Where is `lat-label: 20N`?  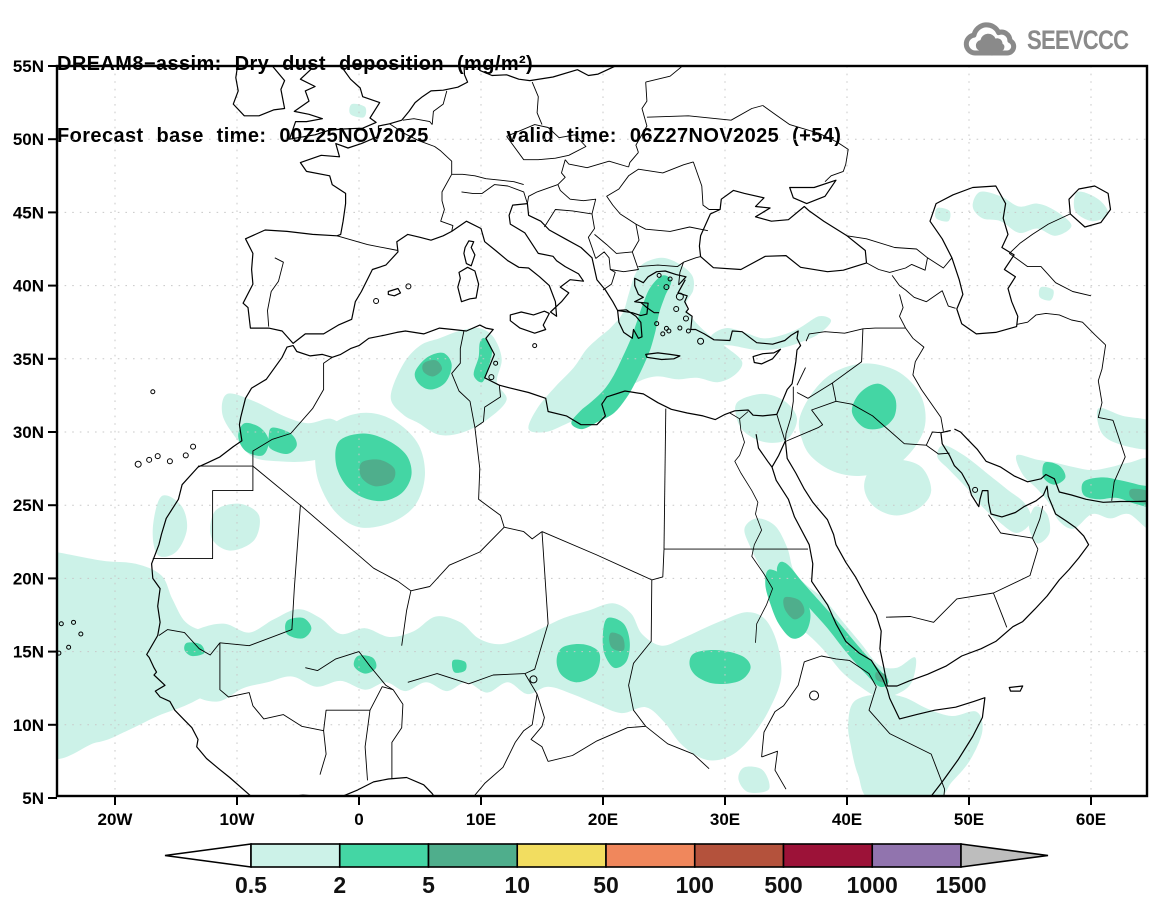 lat-label: 20N is located at coordinates (28, 578).